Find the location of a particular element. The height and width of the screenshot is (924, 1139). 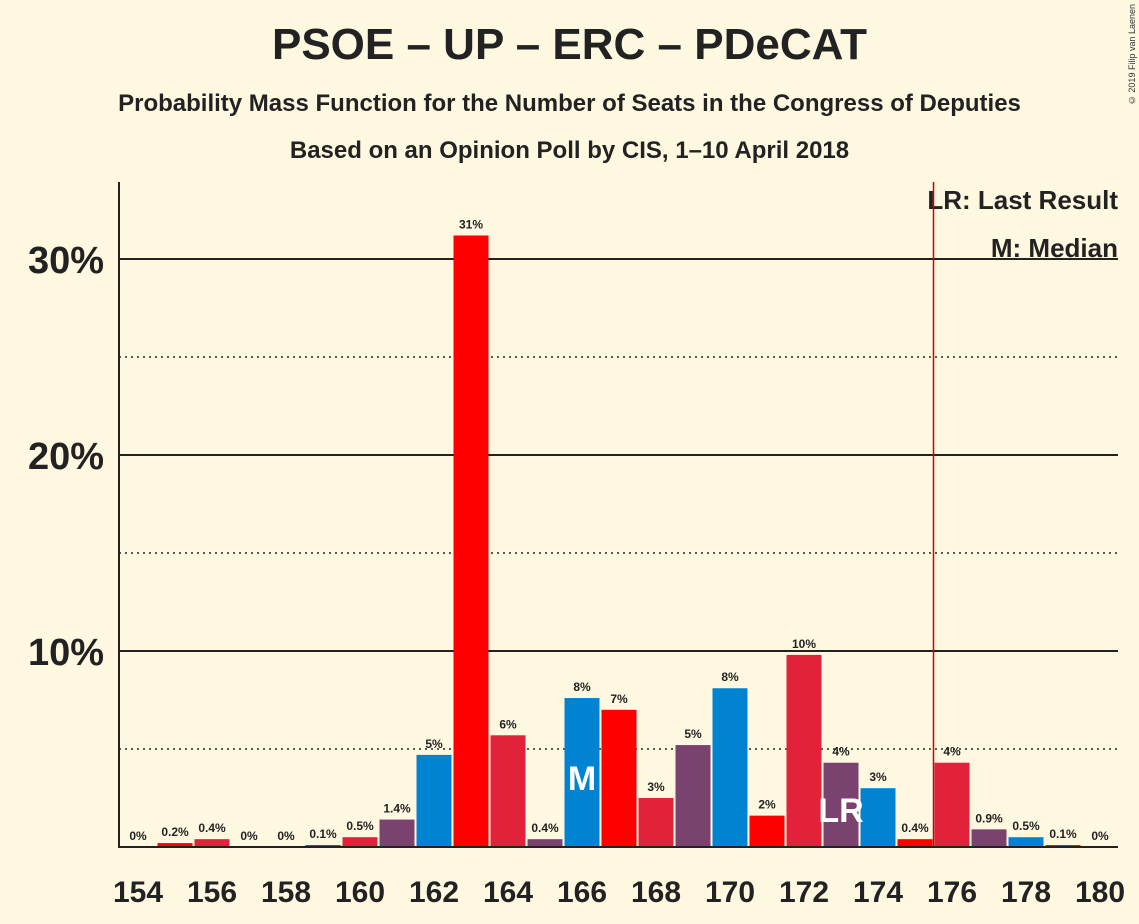

chart-title: PSOE – UP – ERC – PDeCAT is located at coordinates (569, 44).